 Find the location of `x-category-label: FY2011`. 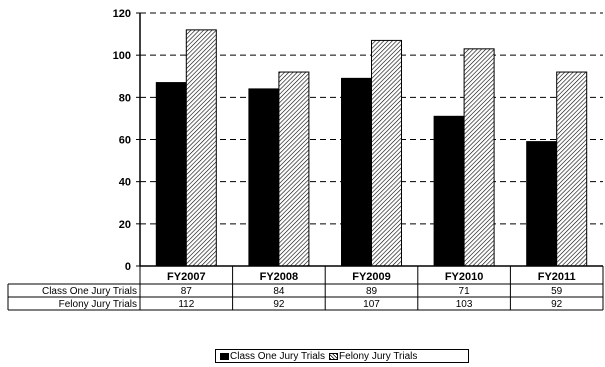

x-category-label: FY2011 is located at coordinates (557, 277).